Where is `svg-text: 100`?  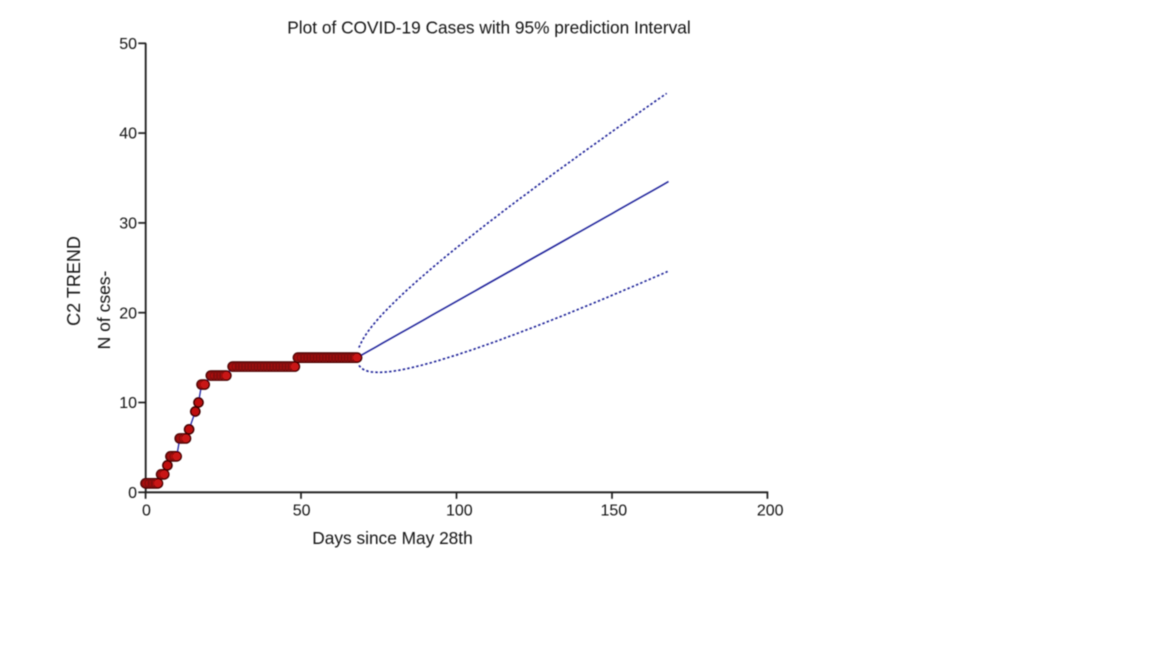 svg-text: 100 is located at coordinates (459, 510).